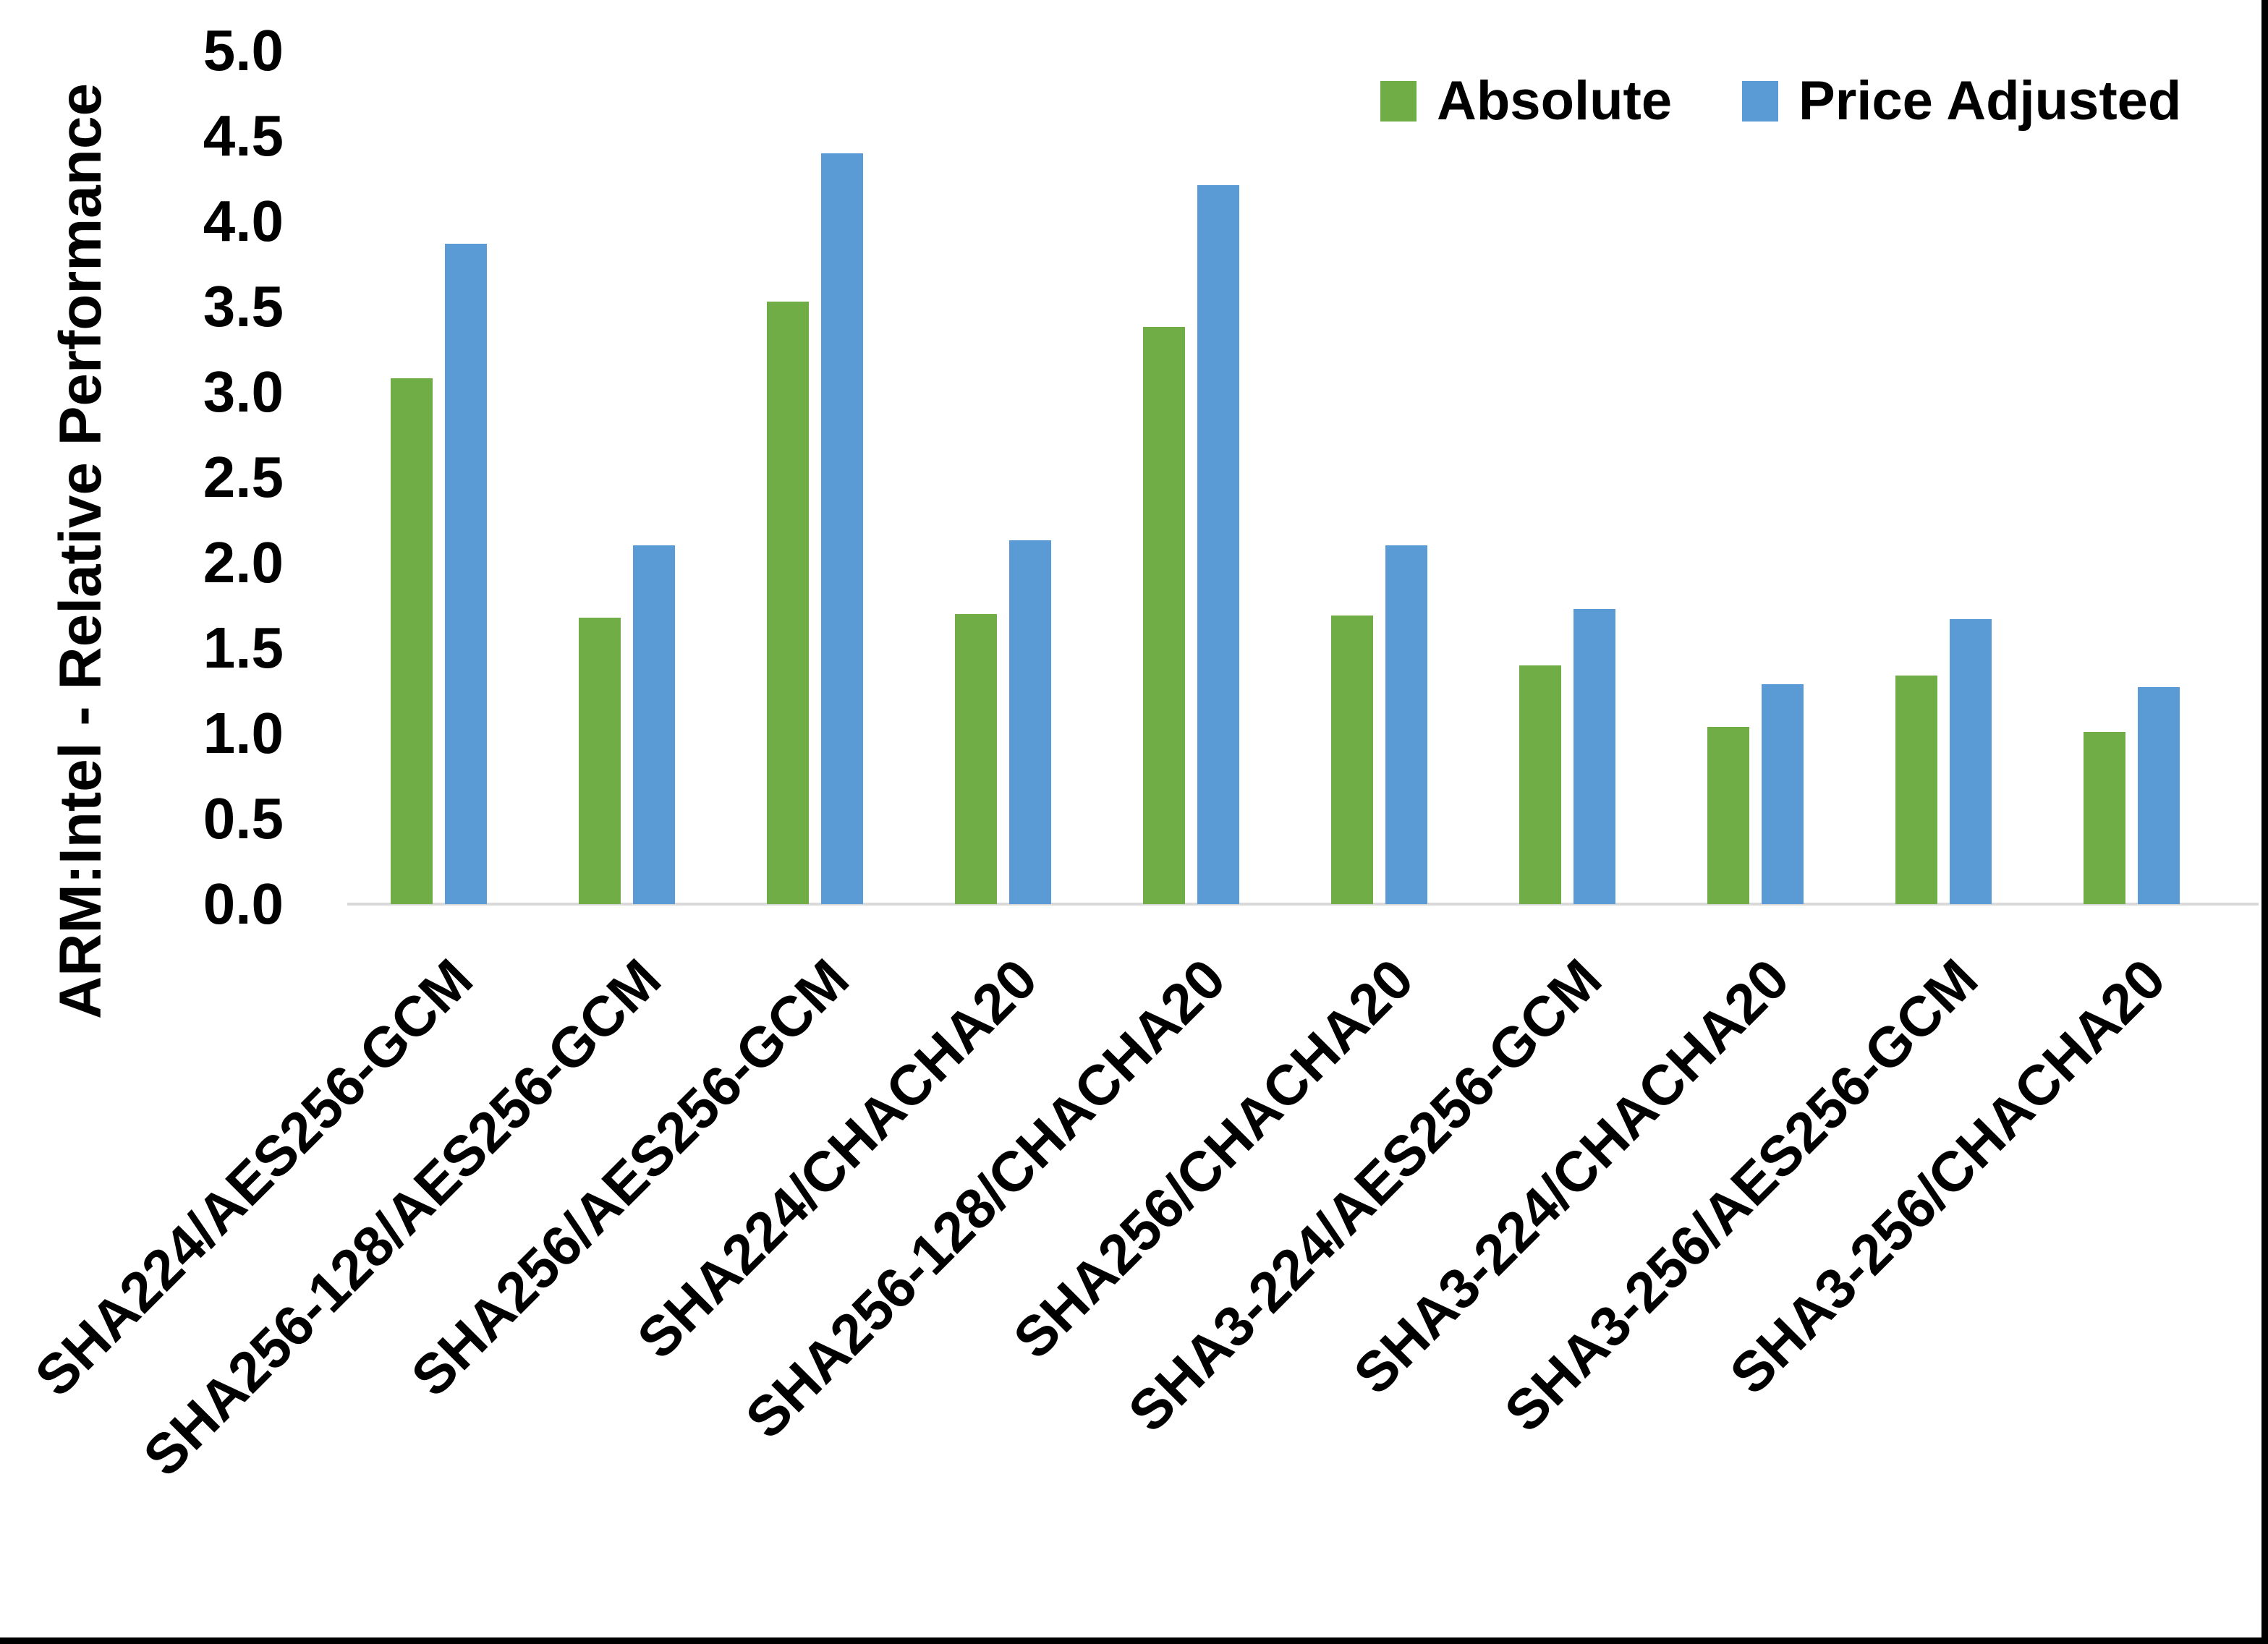 This screenshot has height=1644, width=2268. Describe the element at coordinates (243, 50) in the screenshot. I see `y-tick-label: 5.0` at that location.